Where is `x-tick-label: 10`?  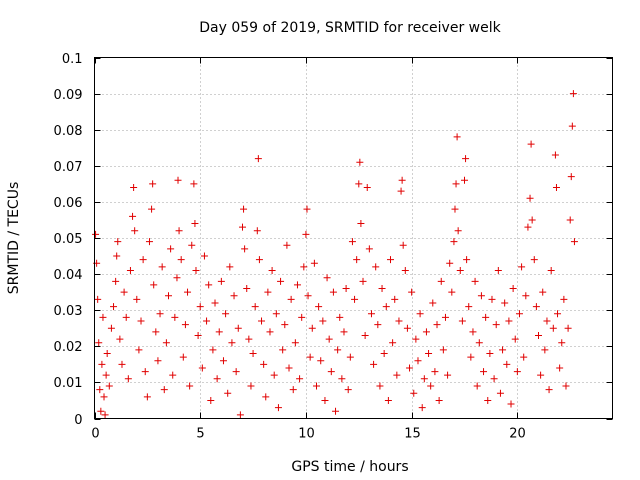 x-tick-label: 10 is located at coordinates (306, 434).